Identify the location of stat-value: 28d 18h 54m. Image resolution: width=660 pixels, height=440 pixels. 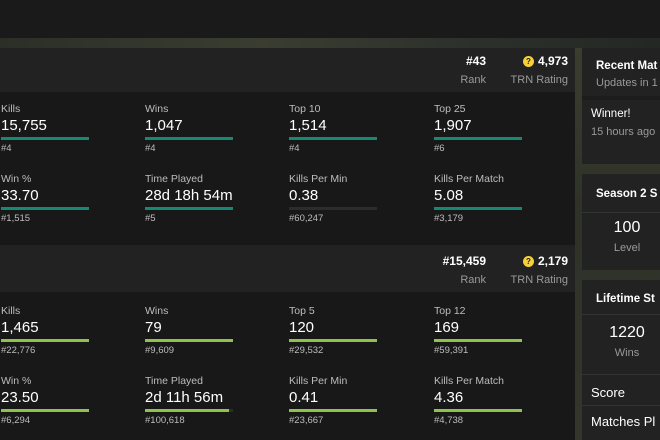
(189, 195).